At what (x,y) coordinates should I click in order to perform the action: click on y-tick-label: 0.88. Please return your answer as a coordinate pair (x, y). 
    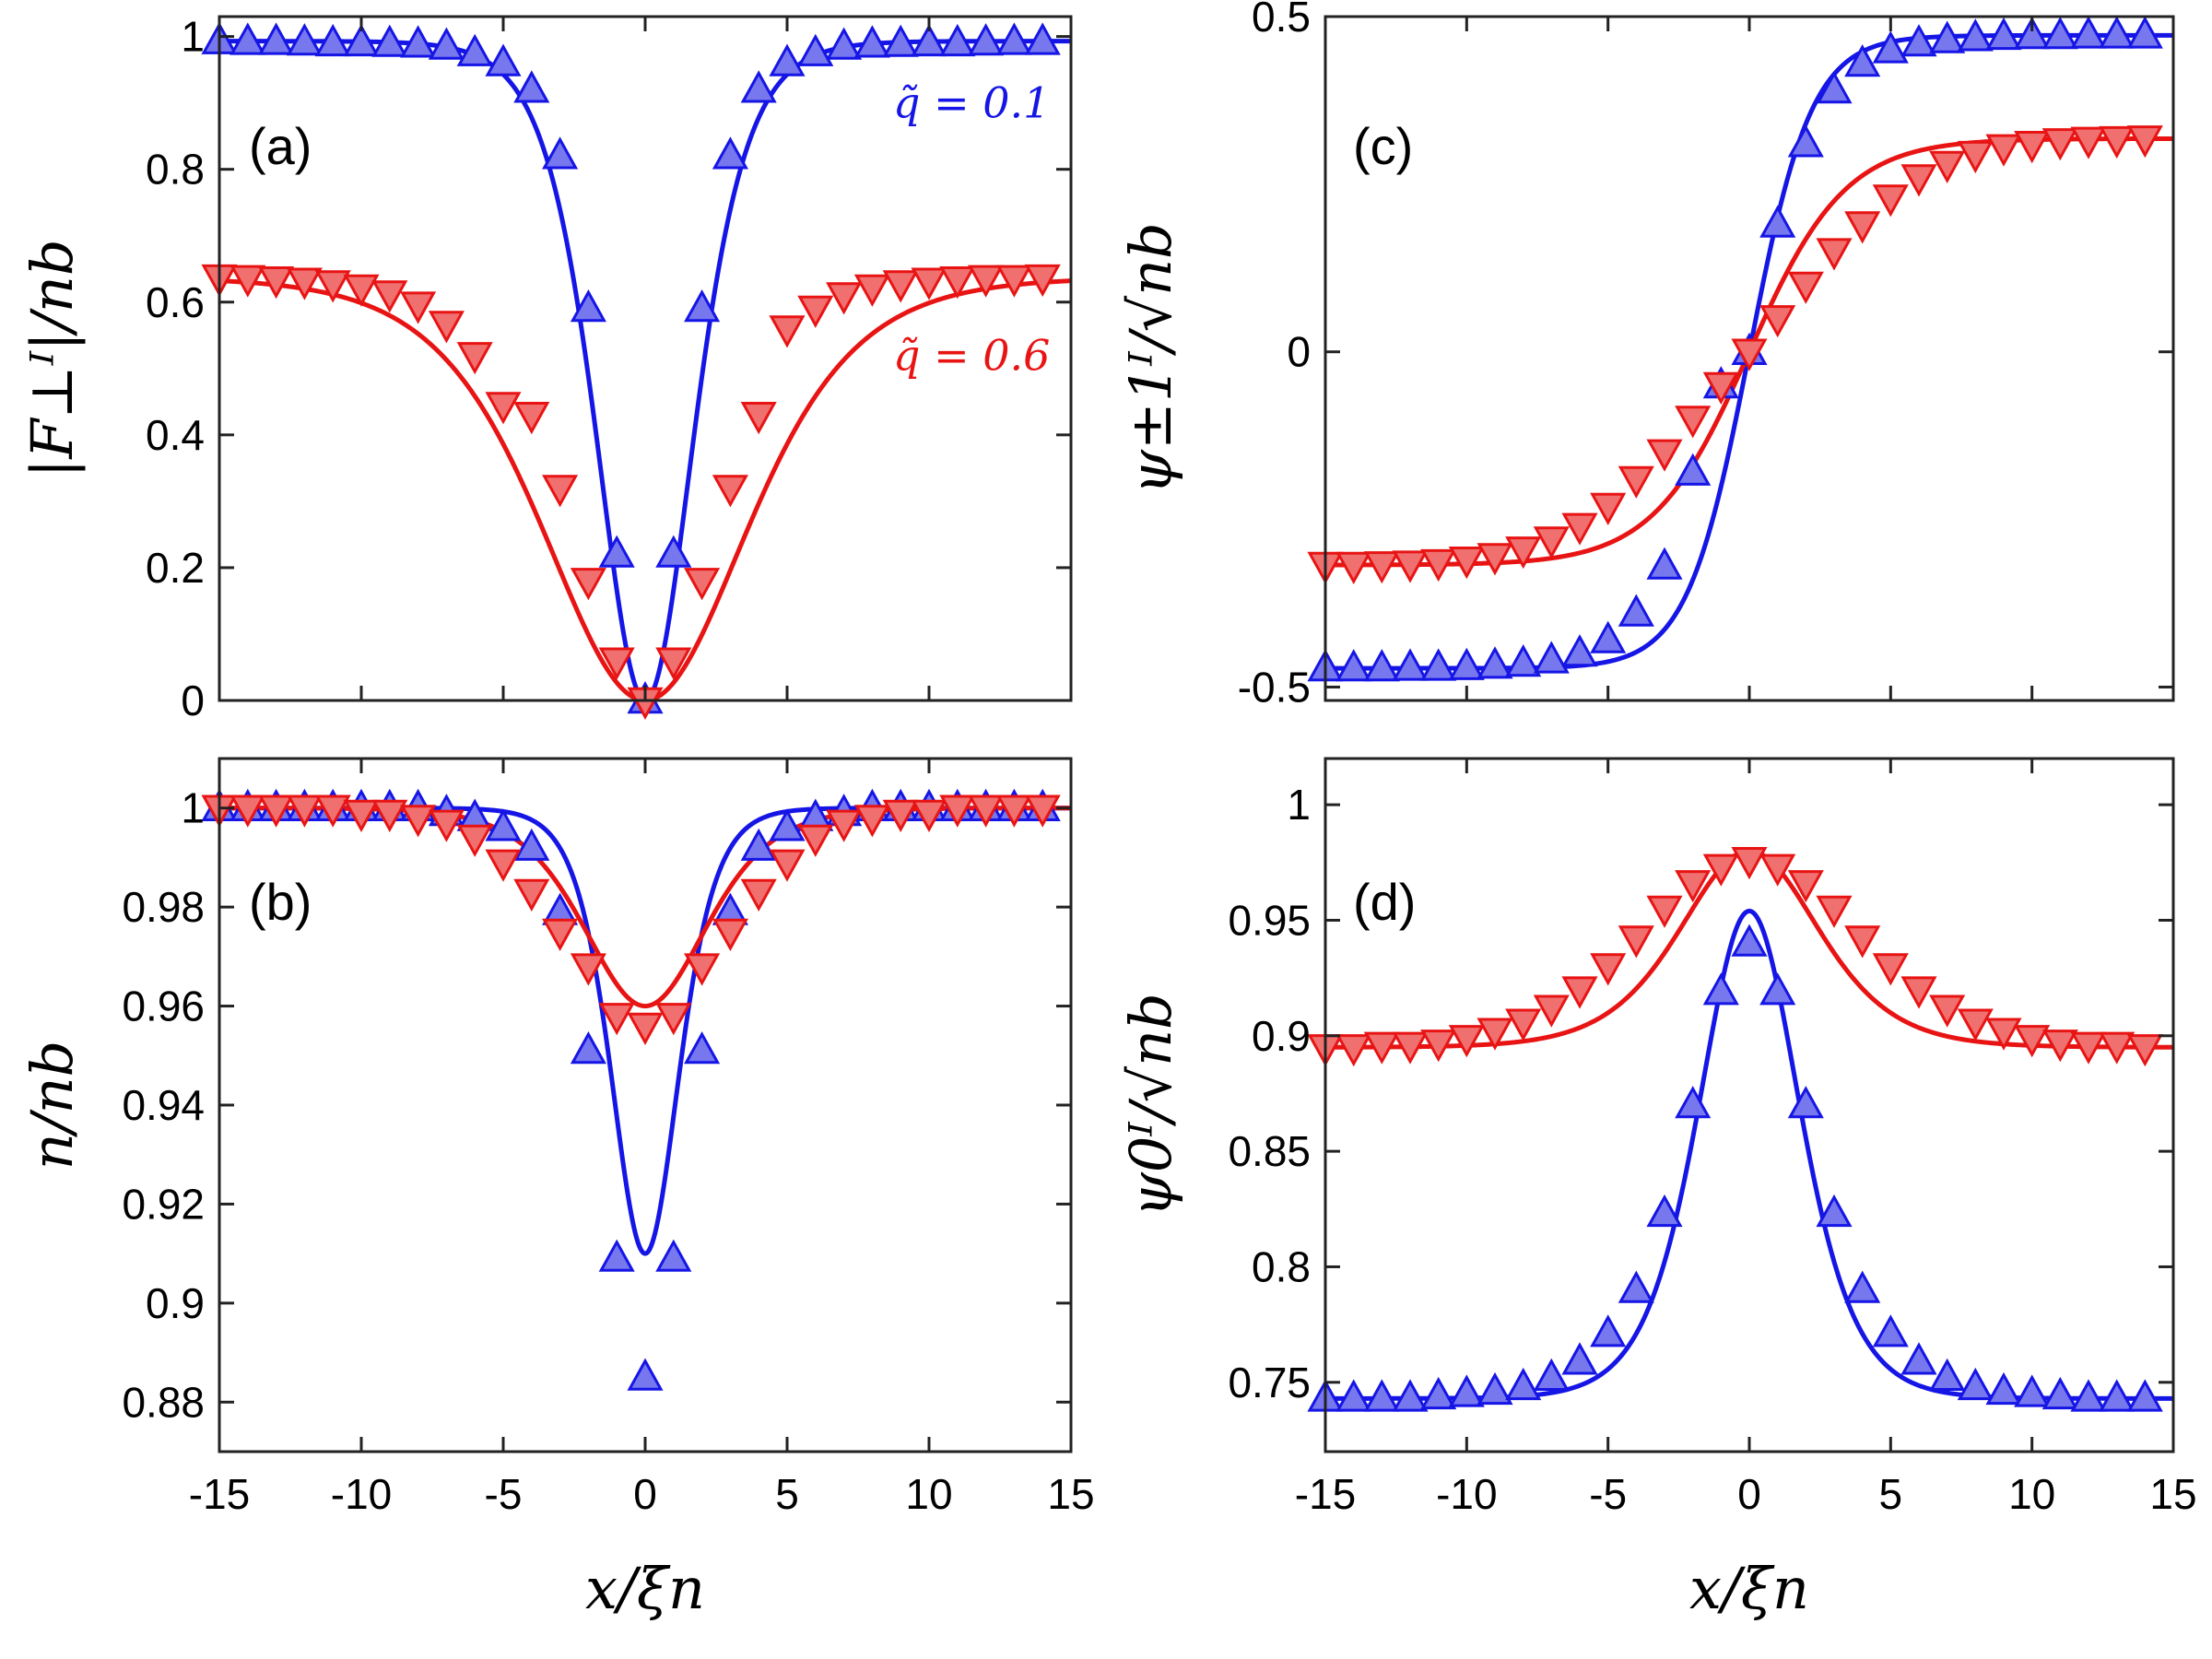
    Looking at the image, I should click on (163, 1402).